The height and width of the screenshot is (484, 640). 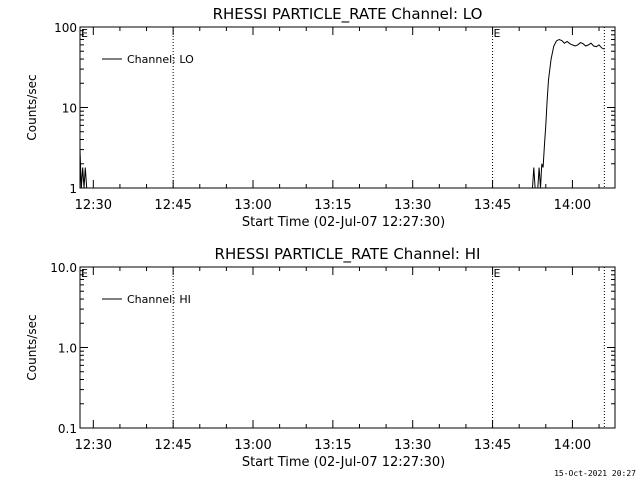 What do you see at coordinates (412, 205) in the screenshot?
I see `lo-x-tick-label: 13:30` at bounding box center [412, 205].